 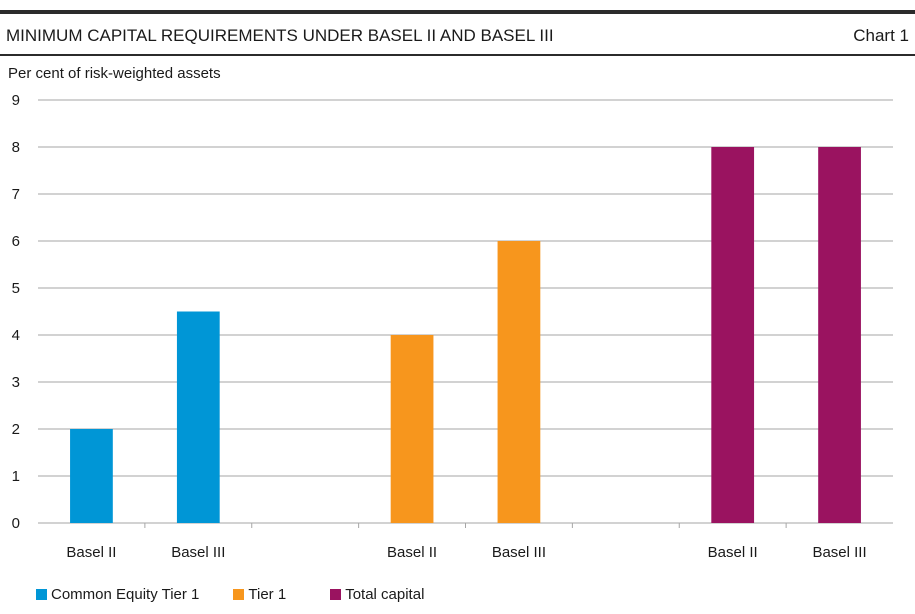 I want to click on top-rule, so click(x=457, y=12).